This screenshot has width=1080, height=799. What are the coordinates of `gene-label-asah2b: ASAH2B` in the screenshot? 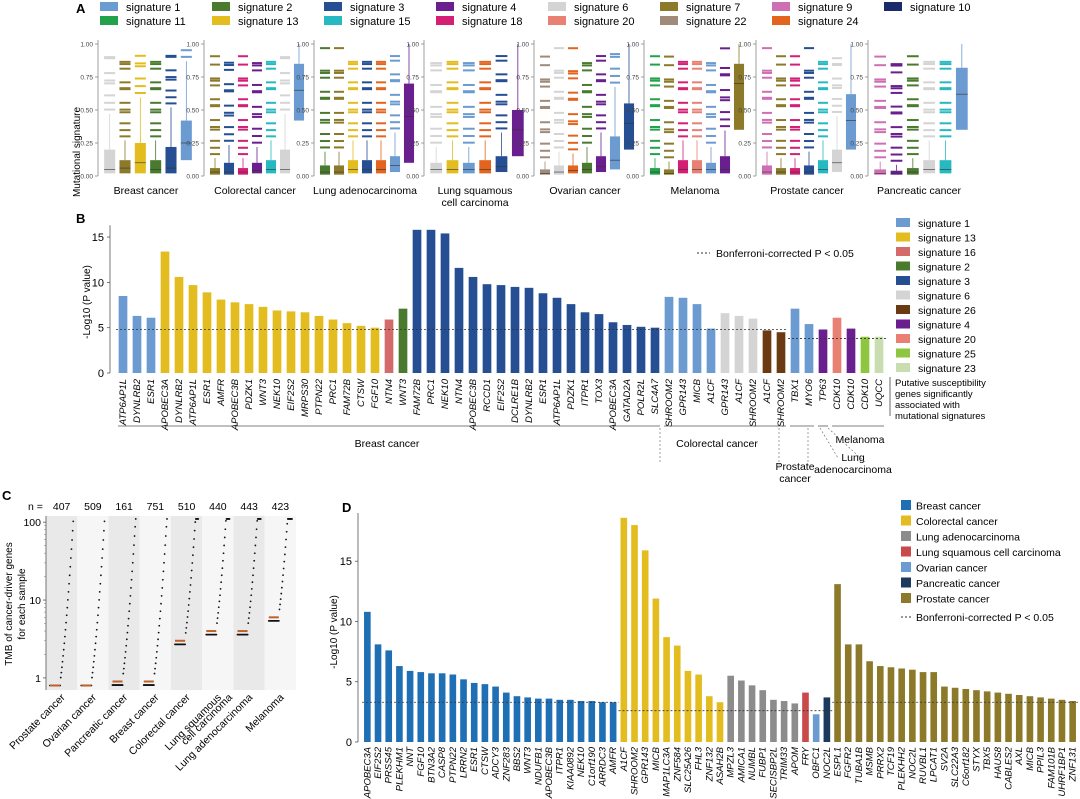 It's located at (720, 765).